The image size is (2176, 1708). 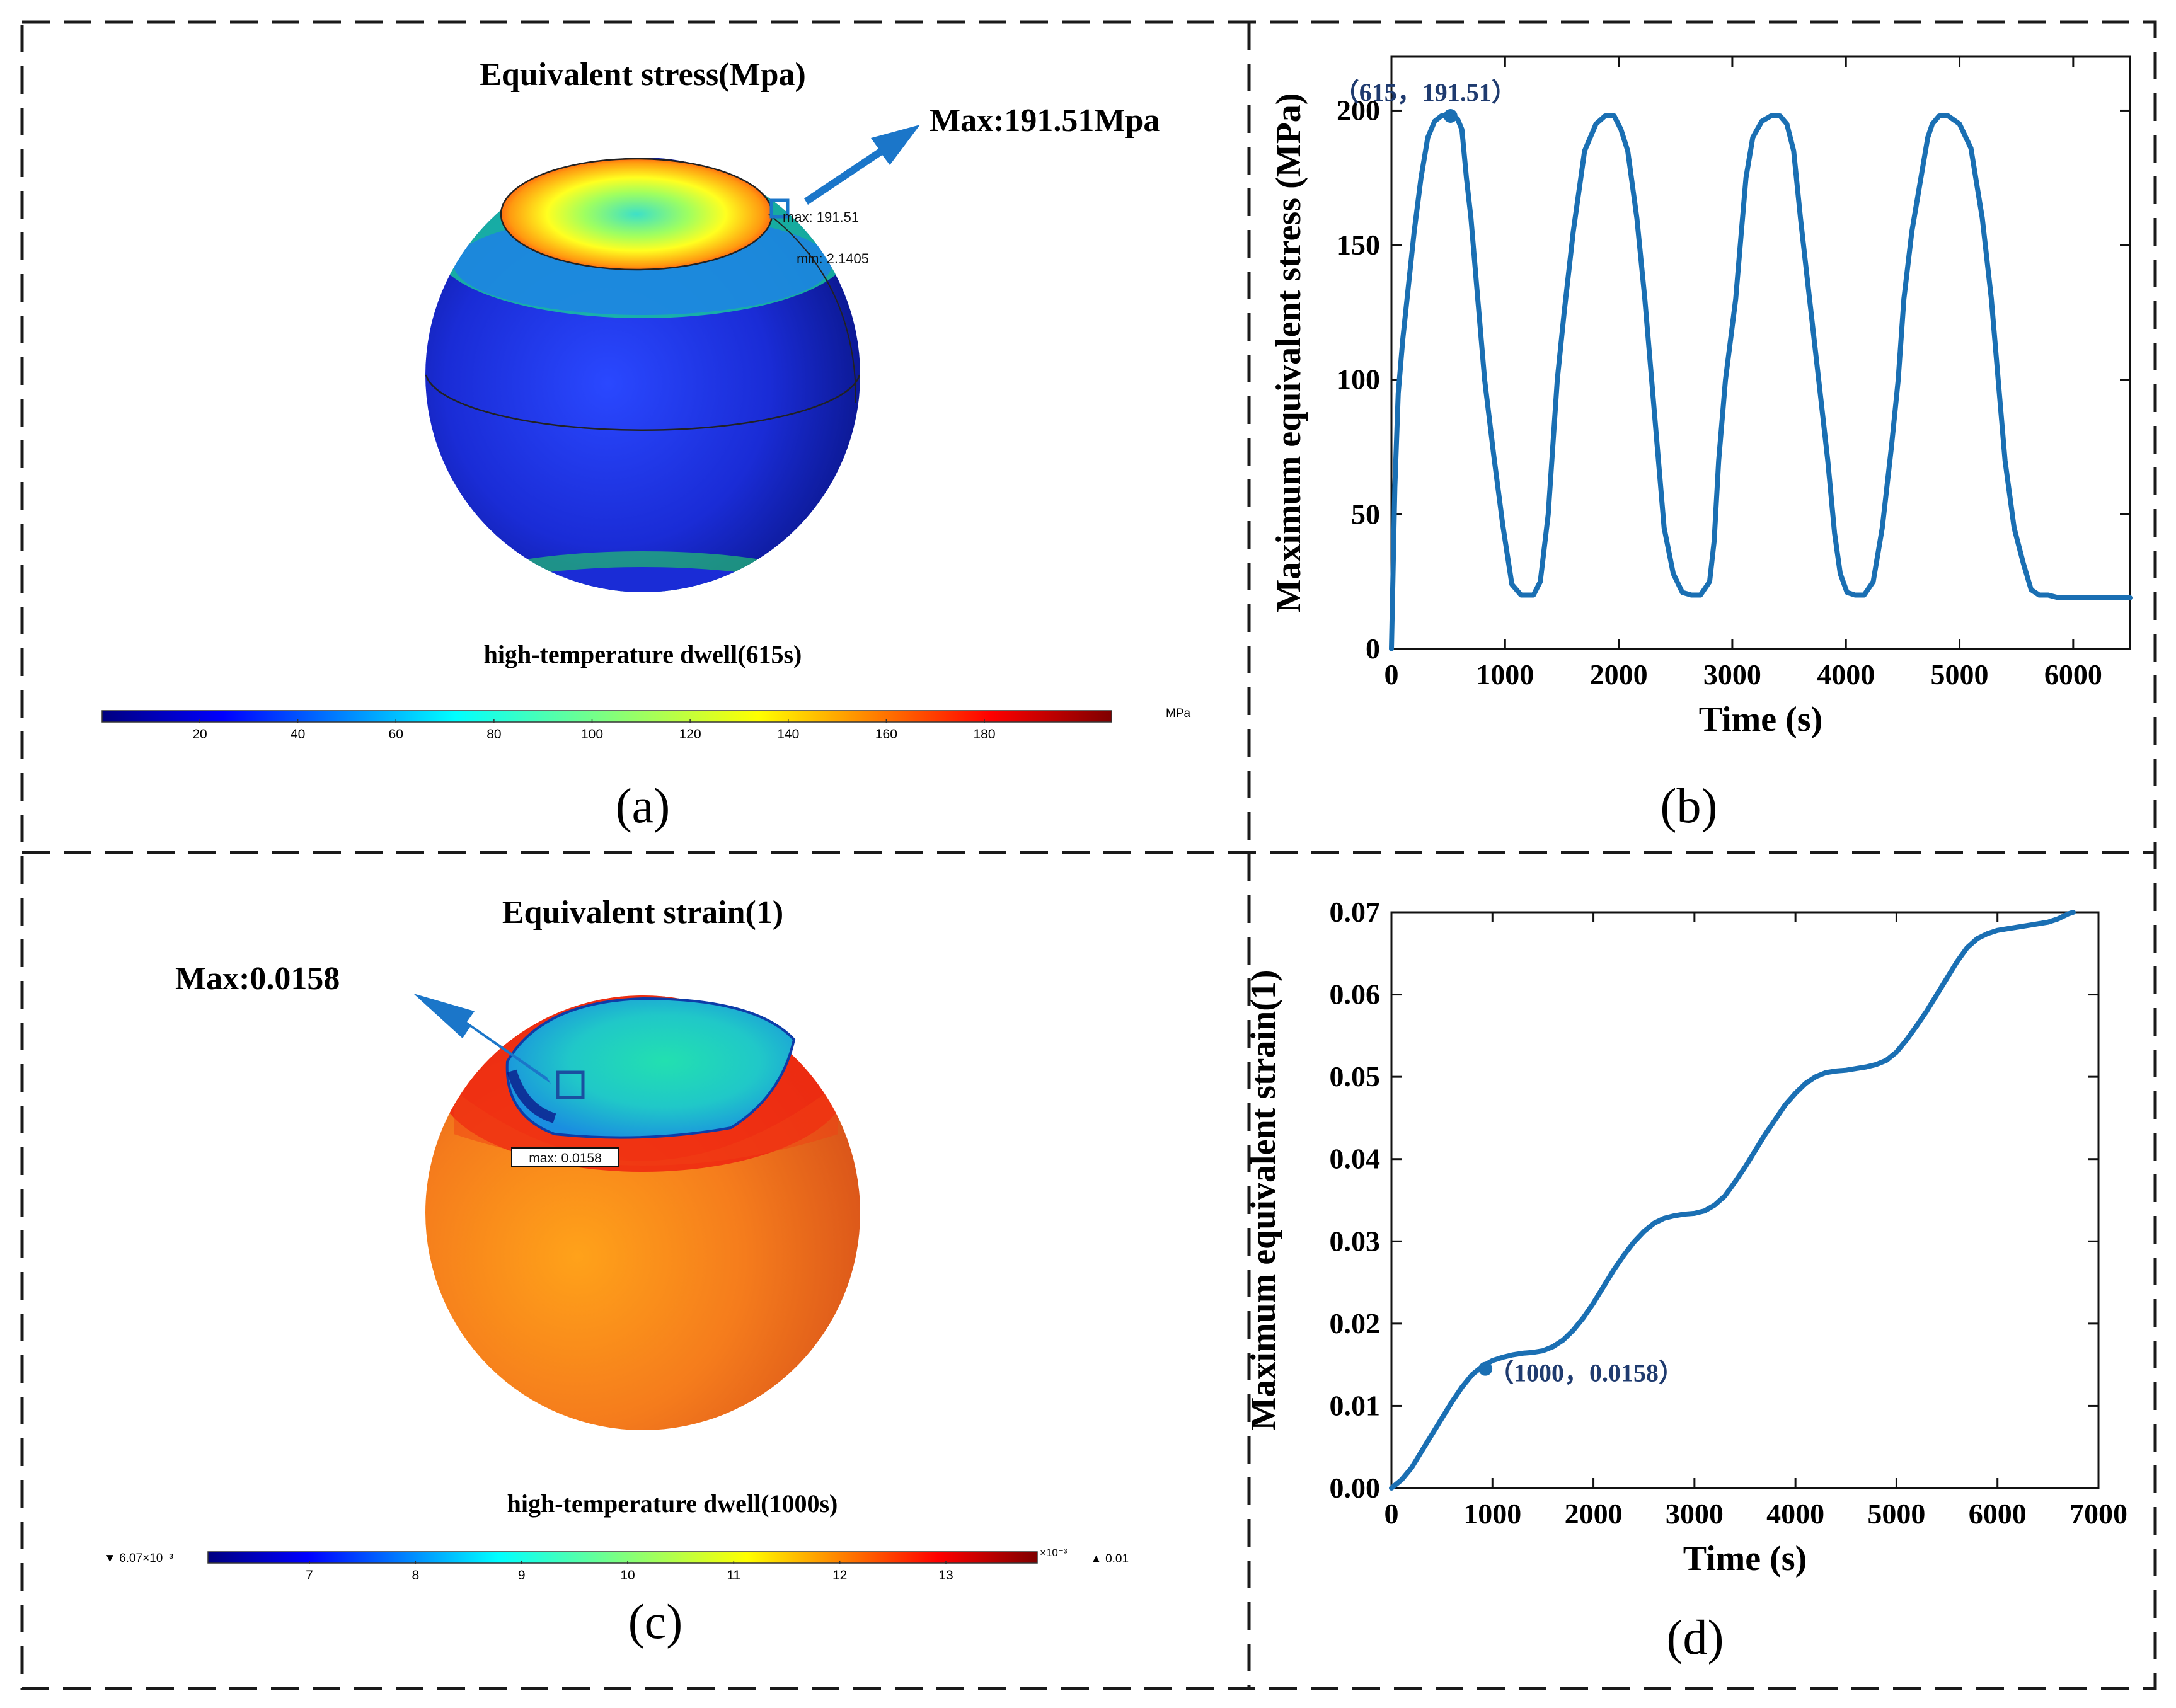 I want to click on x-tick-label: 7000, so click(x=2098, y=1514).